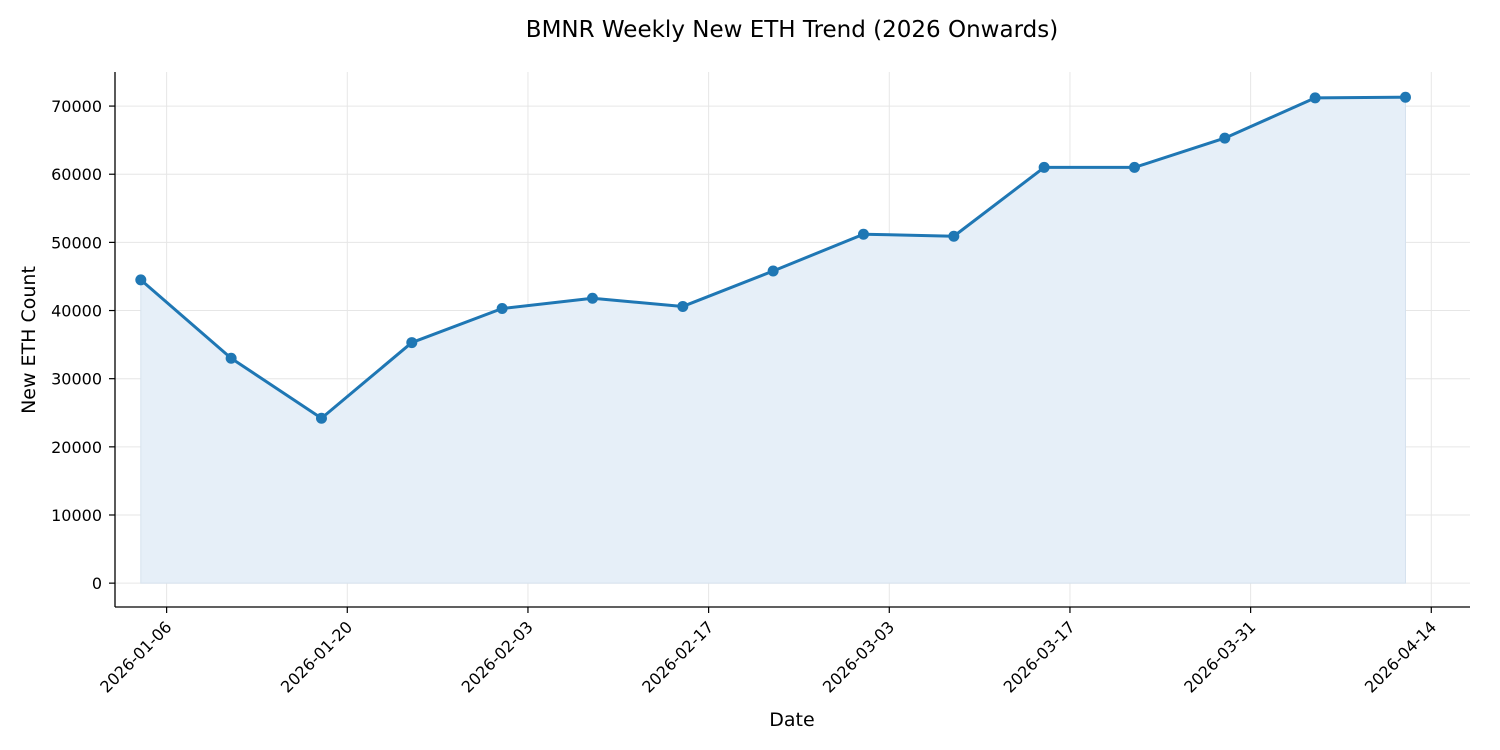 The width and height of the screenshot is (1500, 750). I want to click on y-tick-label: 0, so click(97, 583).